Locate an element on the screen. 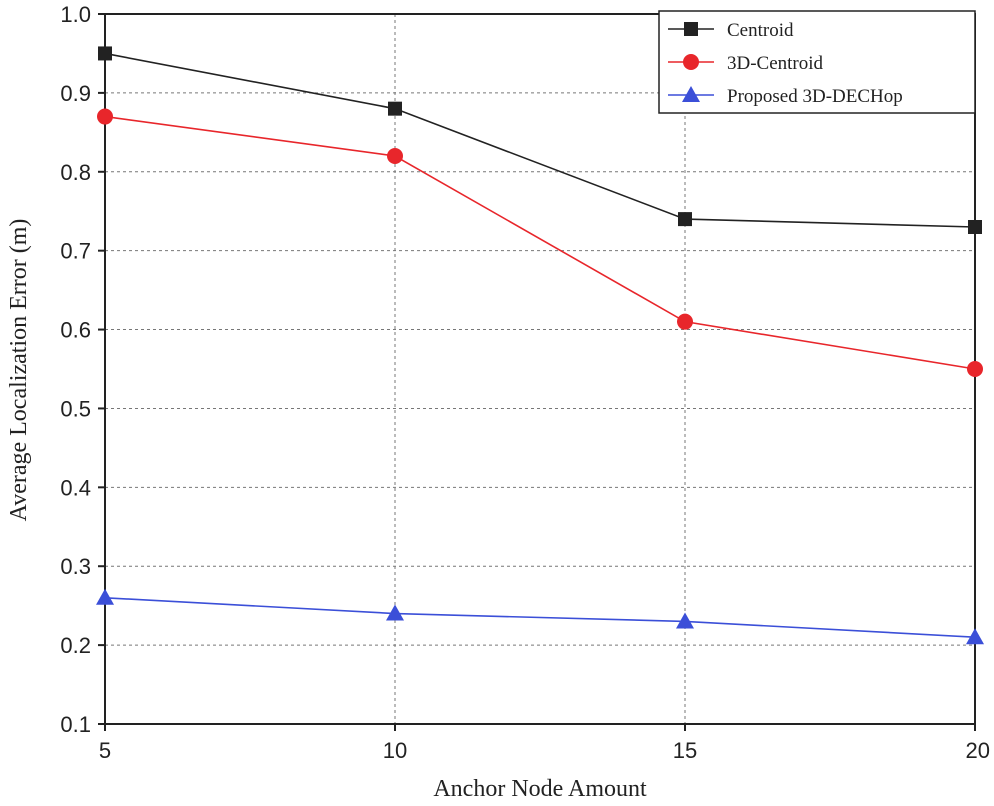 The image size is (994, 806). series-proposed-3d-dechop is located at coordinates (540, 616).